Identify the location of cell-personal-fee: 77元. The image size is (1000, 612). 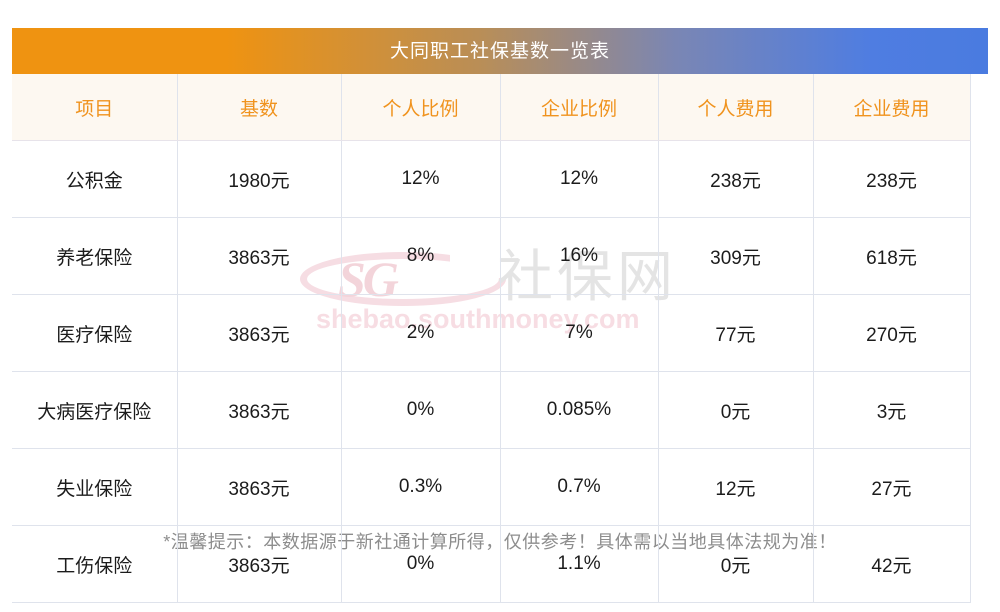
(736, 333).